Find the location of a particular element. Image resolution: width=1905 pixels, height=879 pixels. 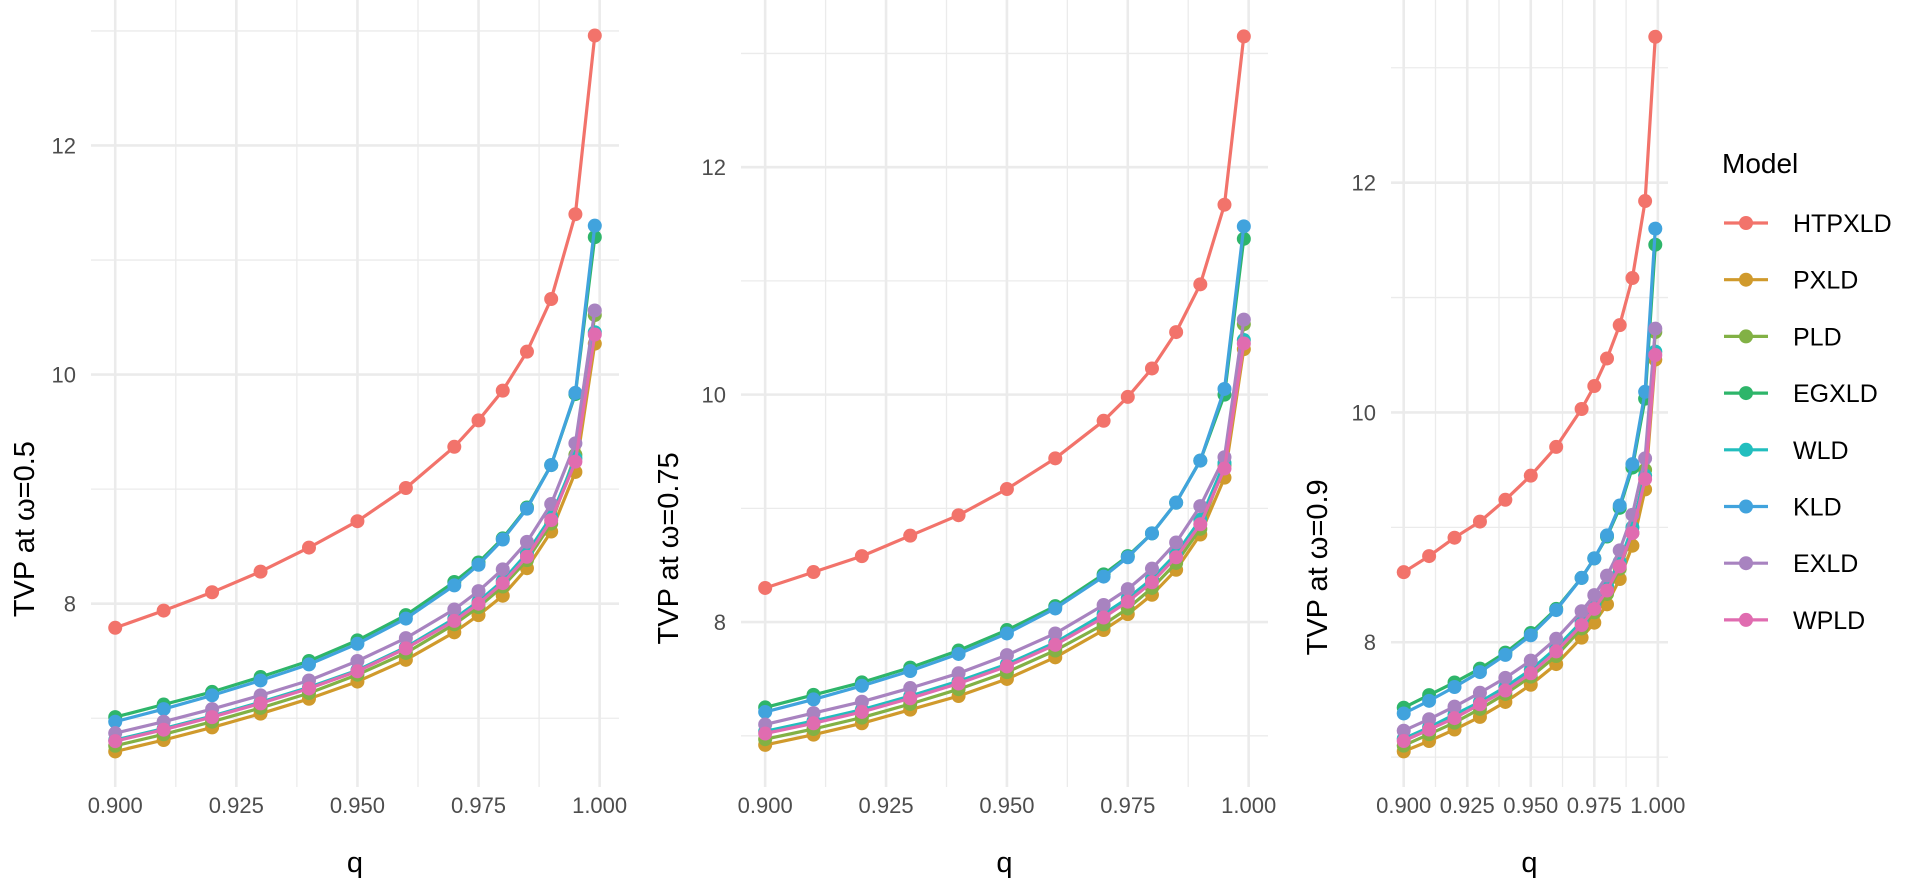

series-line-kld is located at coordinates (355, 474).